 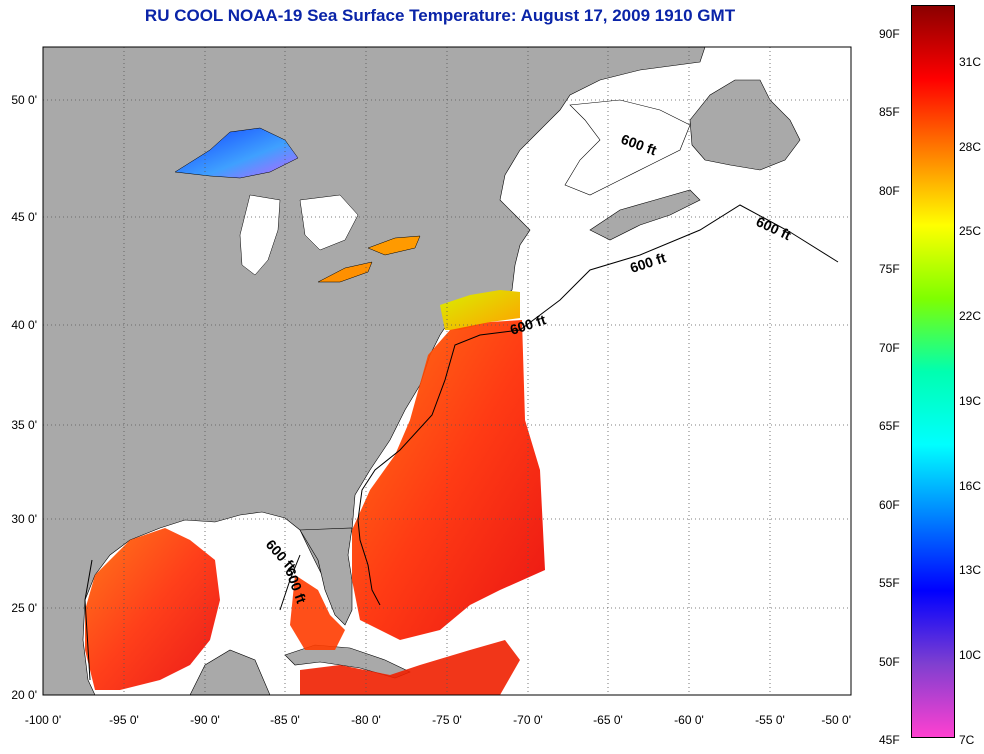 What do you see at coordinates (394, 245) in the screenshot?
I see `lake-ontario-sst` at bounding box center [394, 245].